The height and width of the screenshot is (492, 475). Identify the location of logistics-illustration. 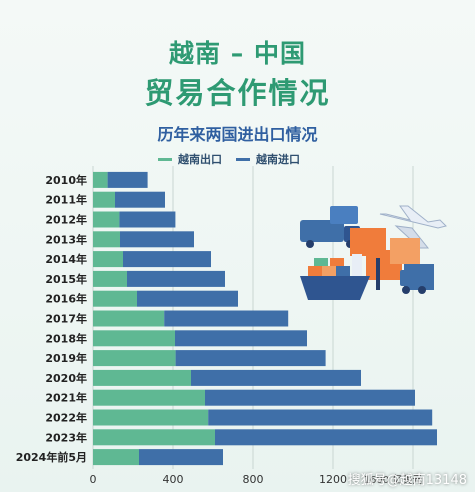
(373, 252).